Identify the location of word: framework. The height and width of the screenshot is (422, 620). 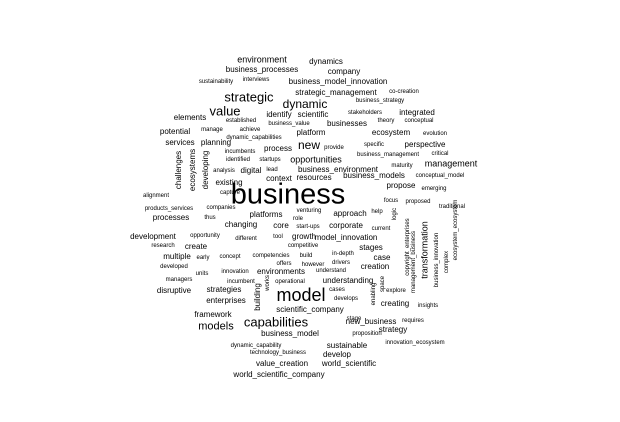
(213, 314).